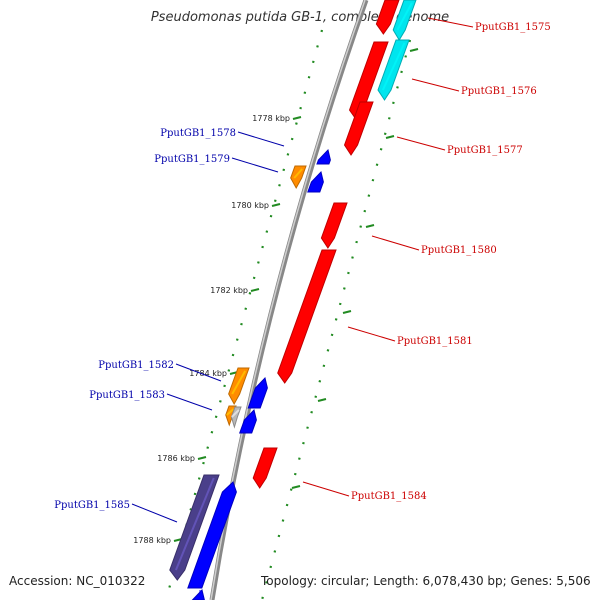  Describe the element at coordinates (298, 173) in the screenshot. I see `gene-pputgb1-1579-orange-shine` at that location.